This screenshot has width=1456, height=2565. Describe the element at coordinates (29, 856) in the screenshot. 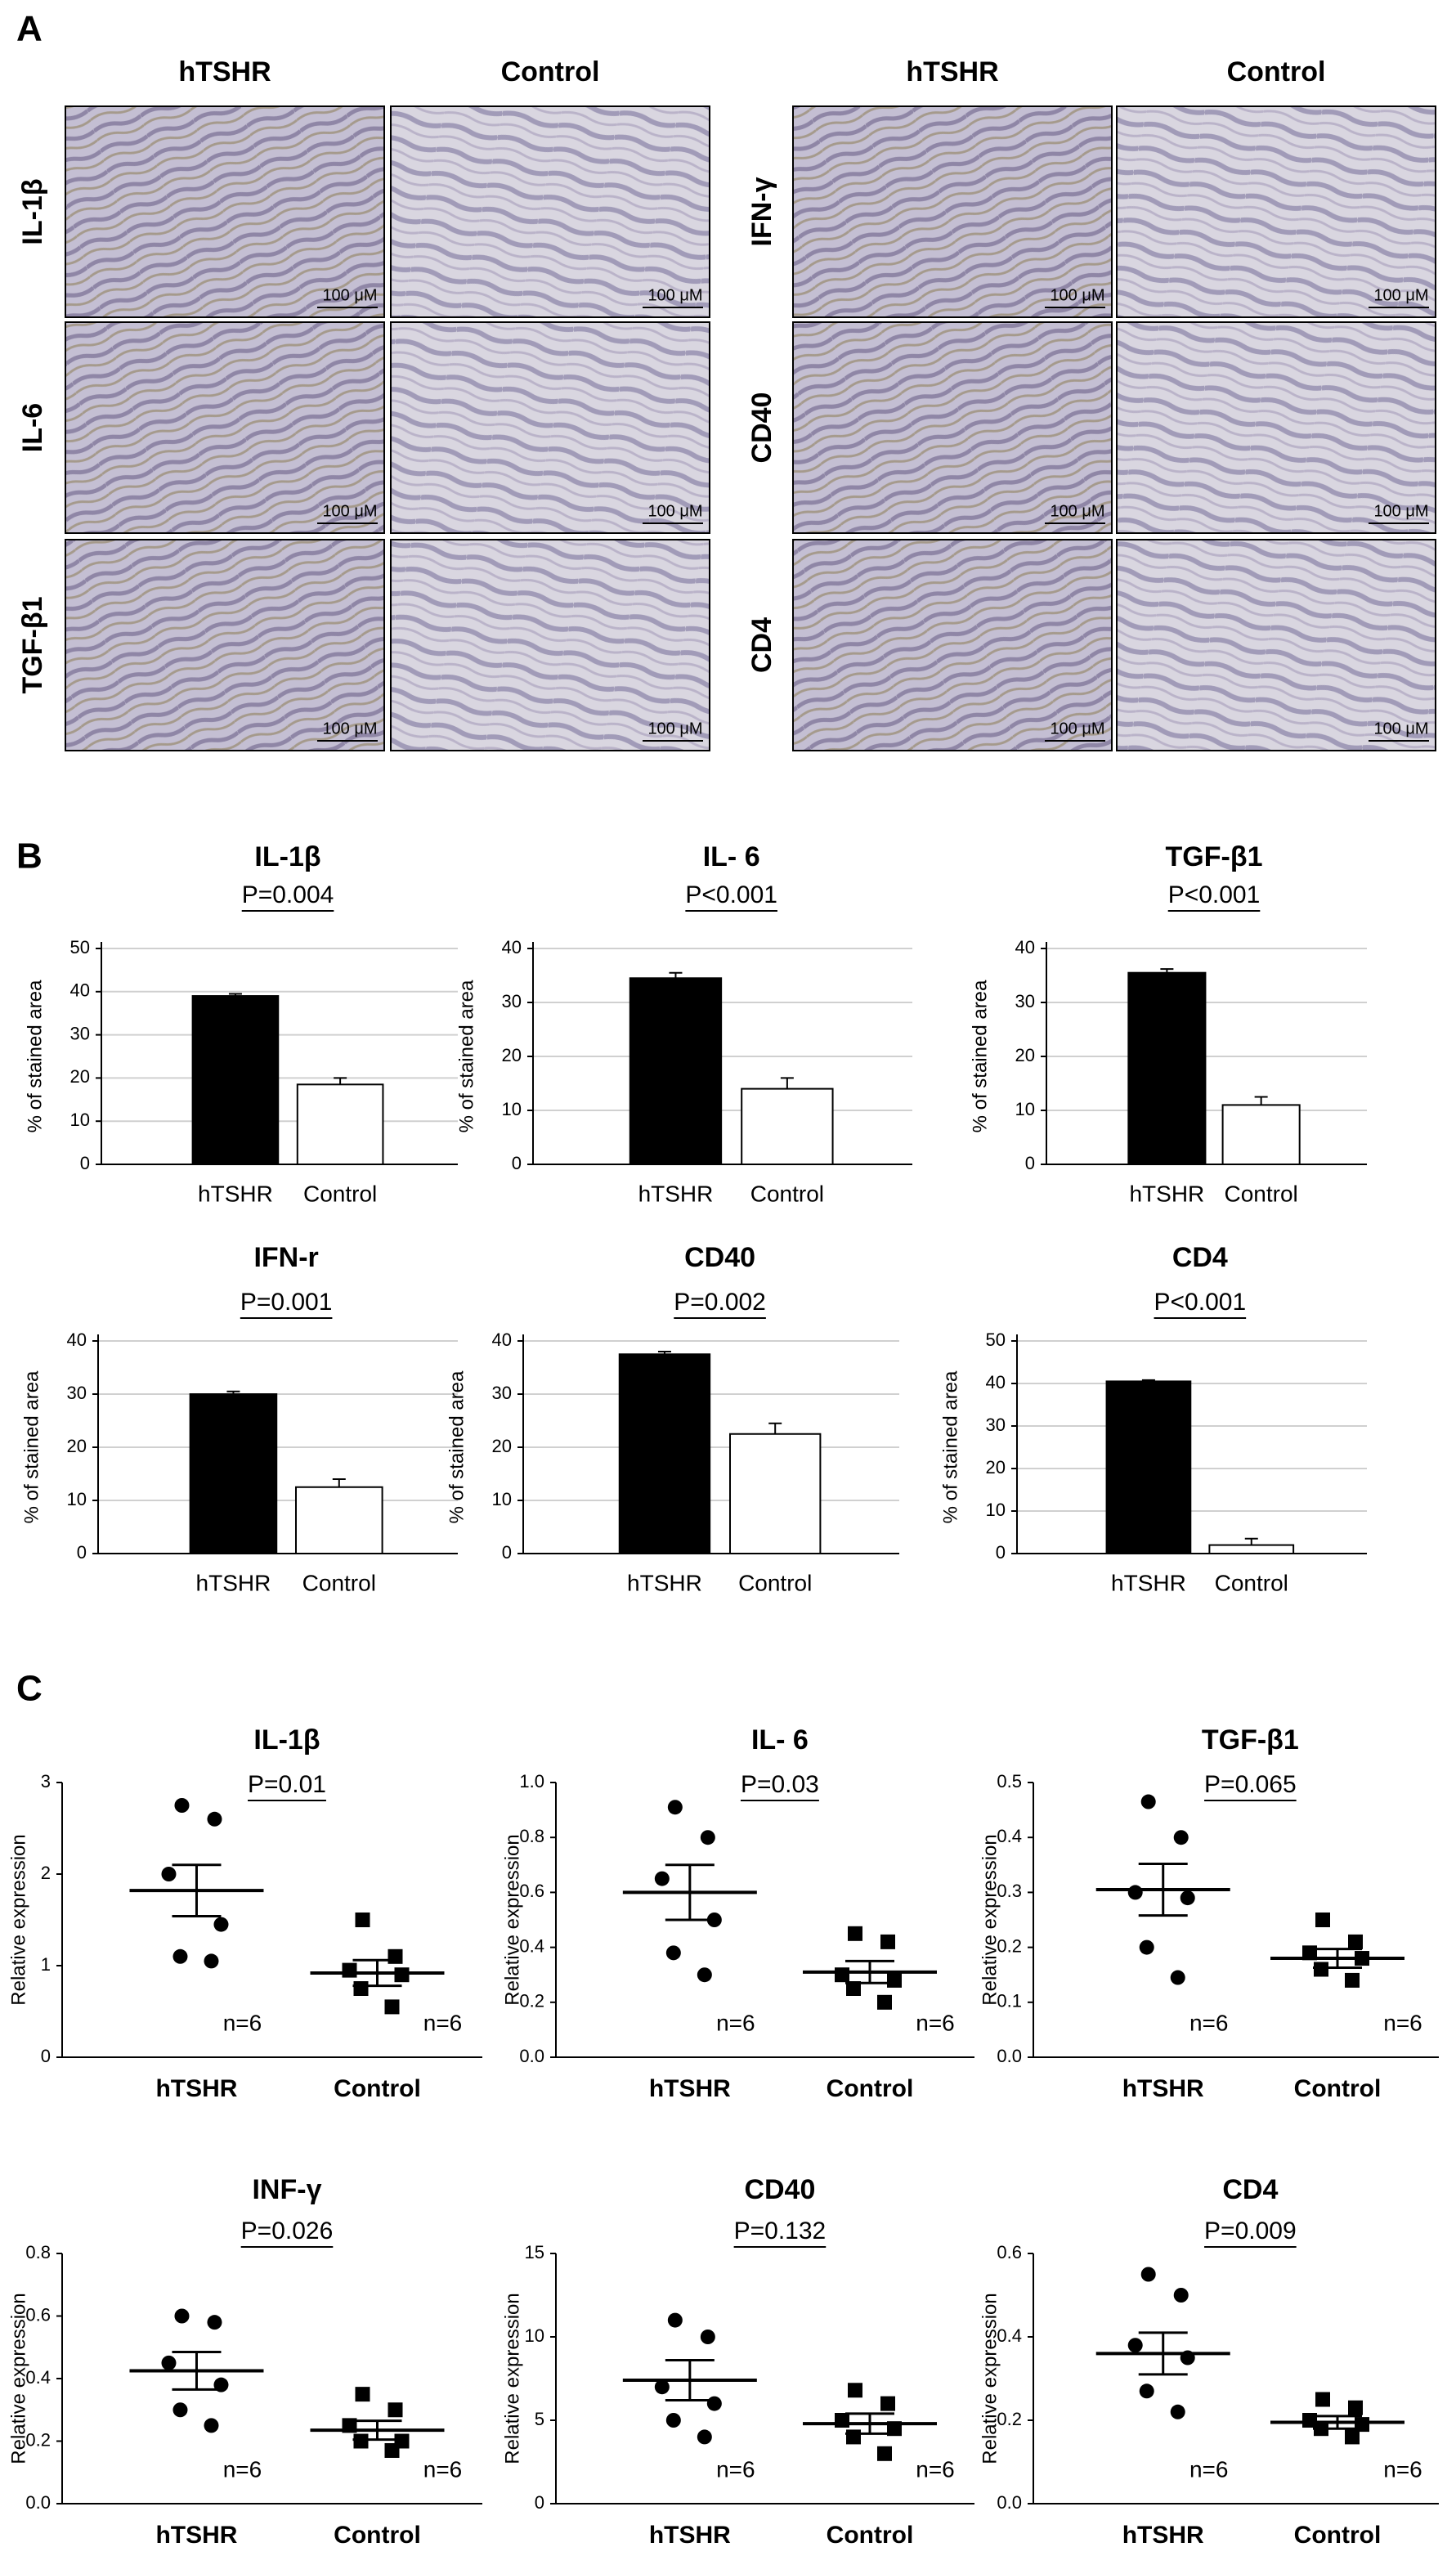

I see `panel-label: B` at that location.